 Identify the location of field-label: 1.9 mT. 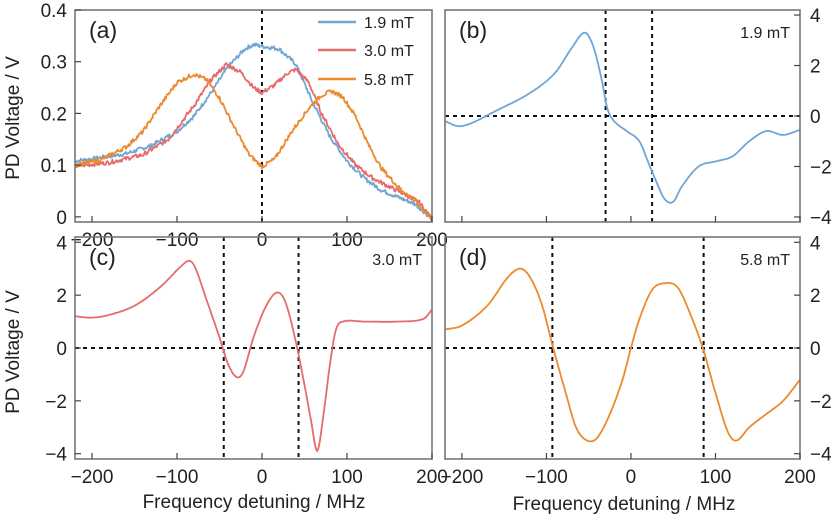
(765, 33).